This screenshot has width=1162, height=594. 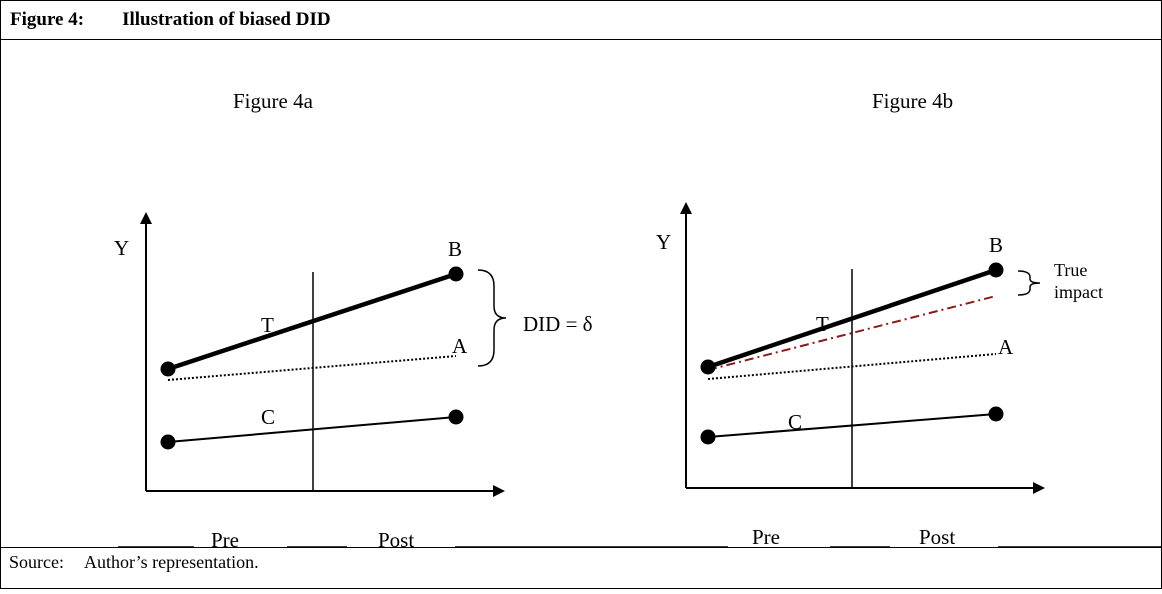 I want to click on panel-b-brace, so click(x=1029, y=283).